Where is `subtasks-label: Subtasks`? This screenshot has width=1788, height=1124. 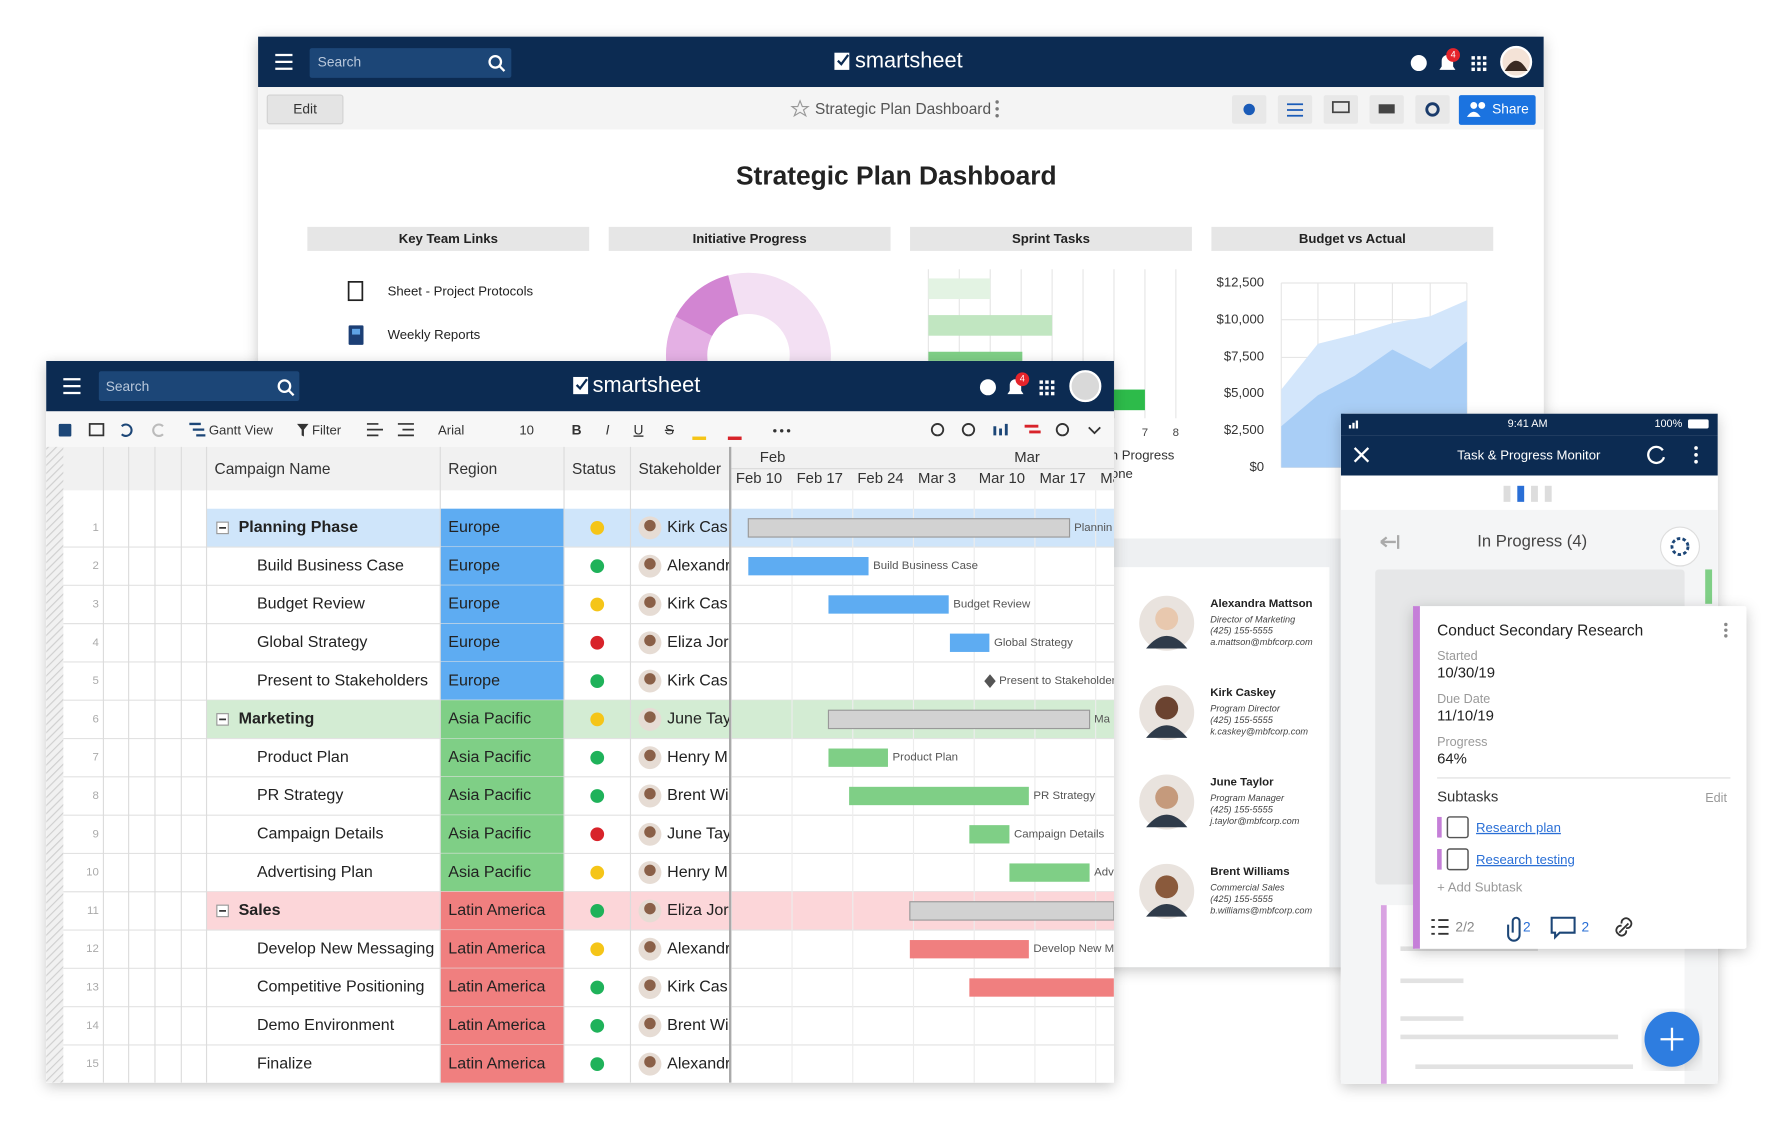
subtasks-label: Subtasks is located at coordinates (1467, 797).